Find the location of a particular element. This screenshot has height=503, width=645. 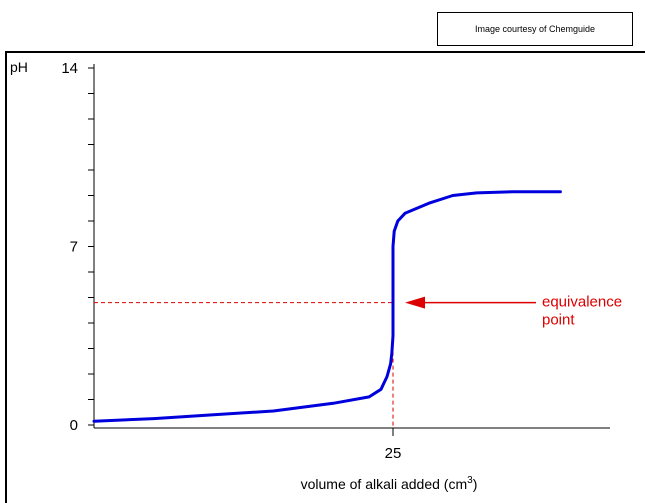

equivalence-annotation: equivalence point is located at coordinates (513, 311).